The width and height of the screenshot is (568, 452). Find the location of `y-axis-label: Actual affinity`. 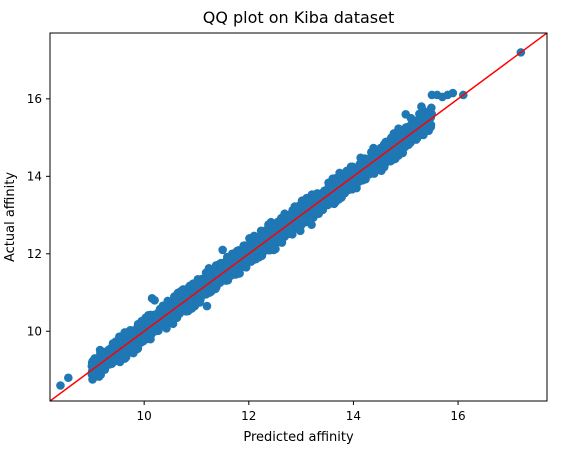

y-axis-label: Actual affinity is located at coordinates (10, 217).